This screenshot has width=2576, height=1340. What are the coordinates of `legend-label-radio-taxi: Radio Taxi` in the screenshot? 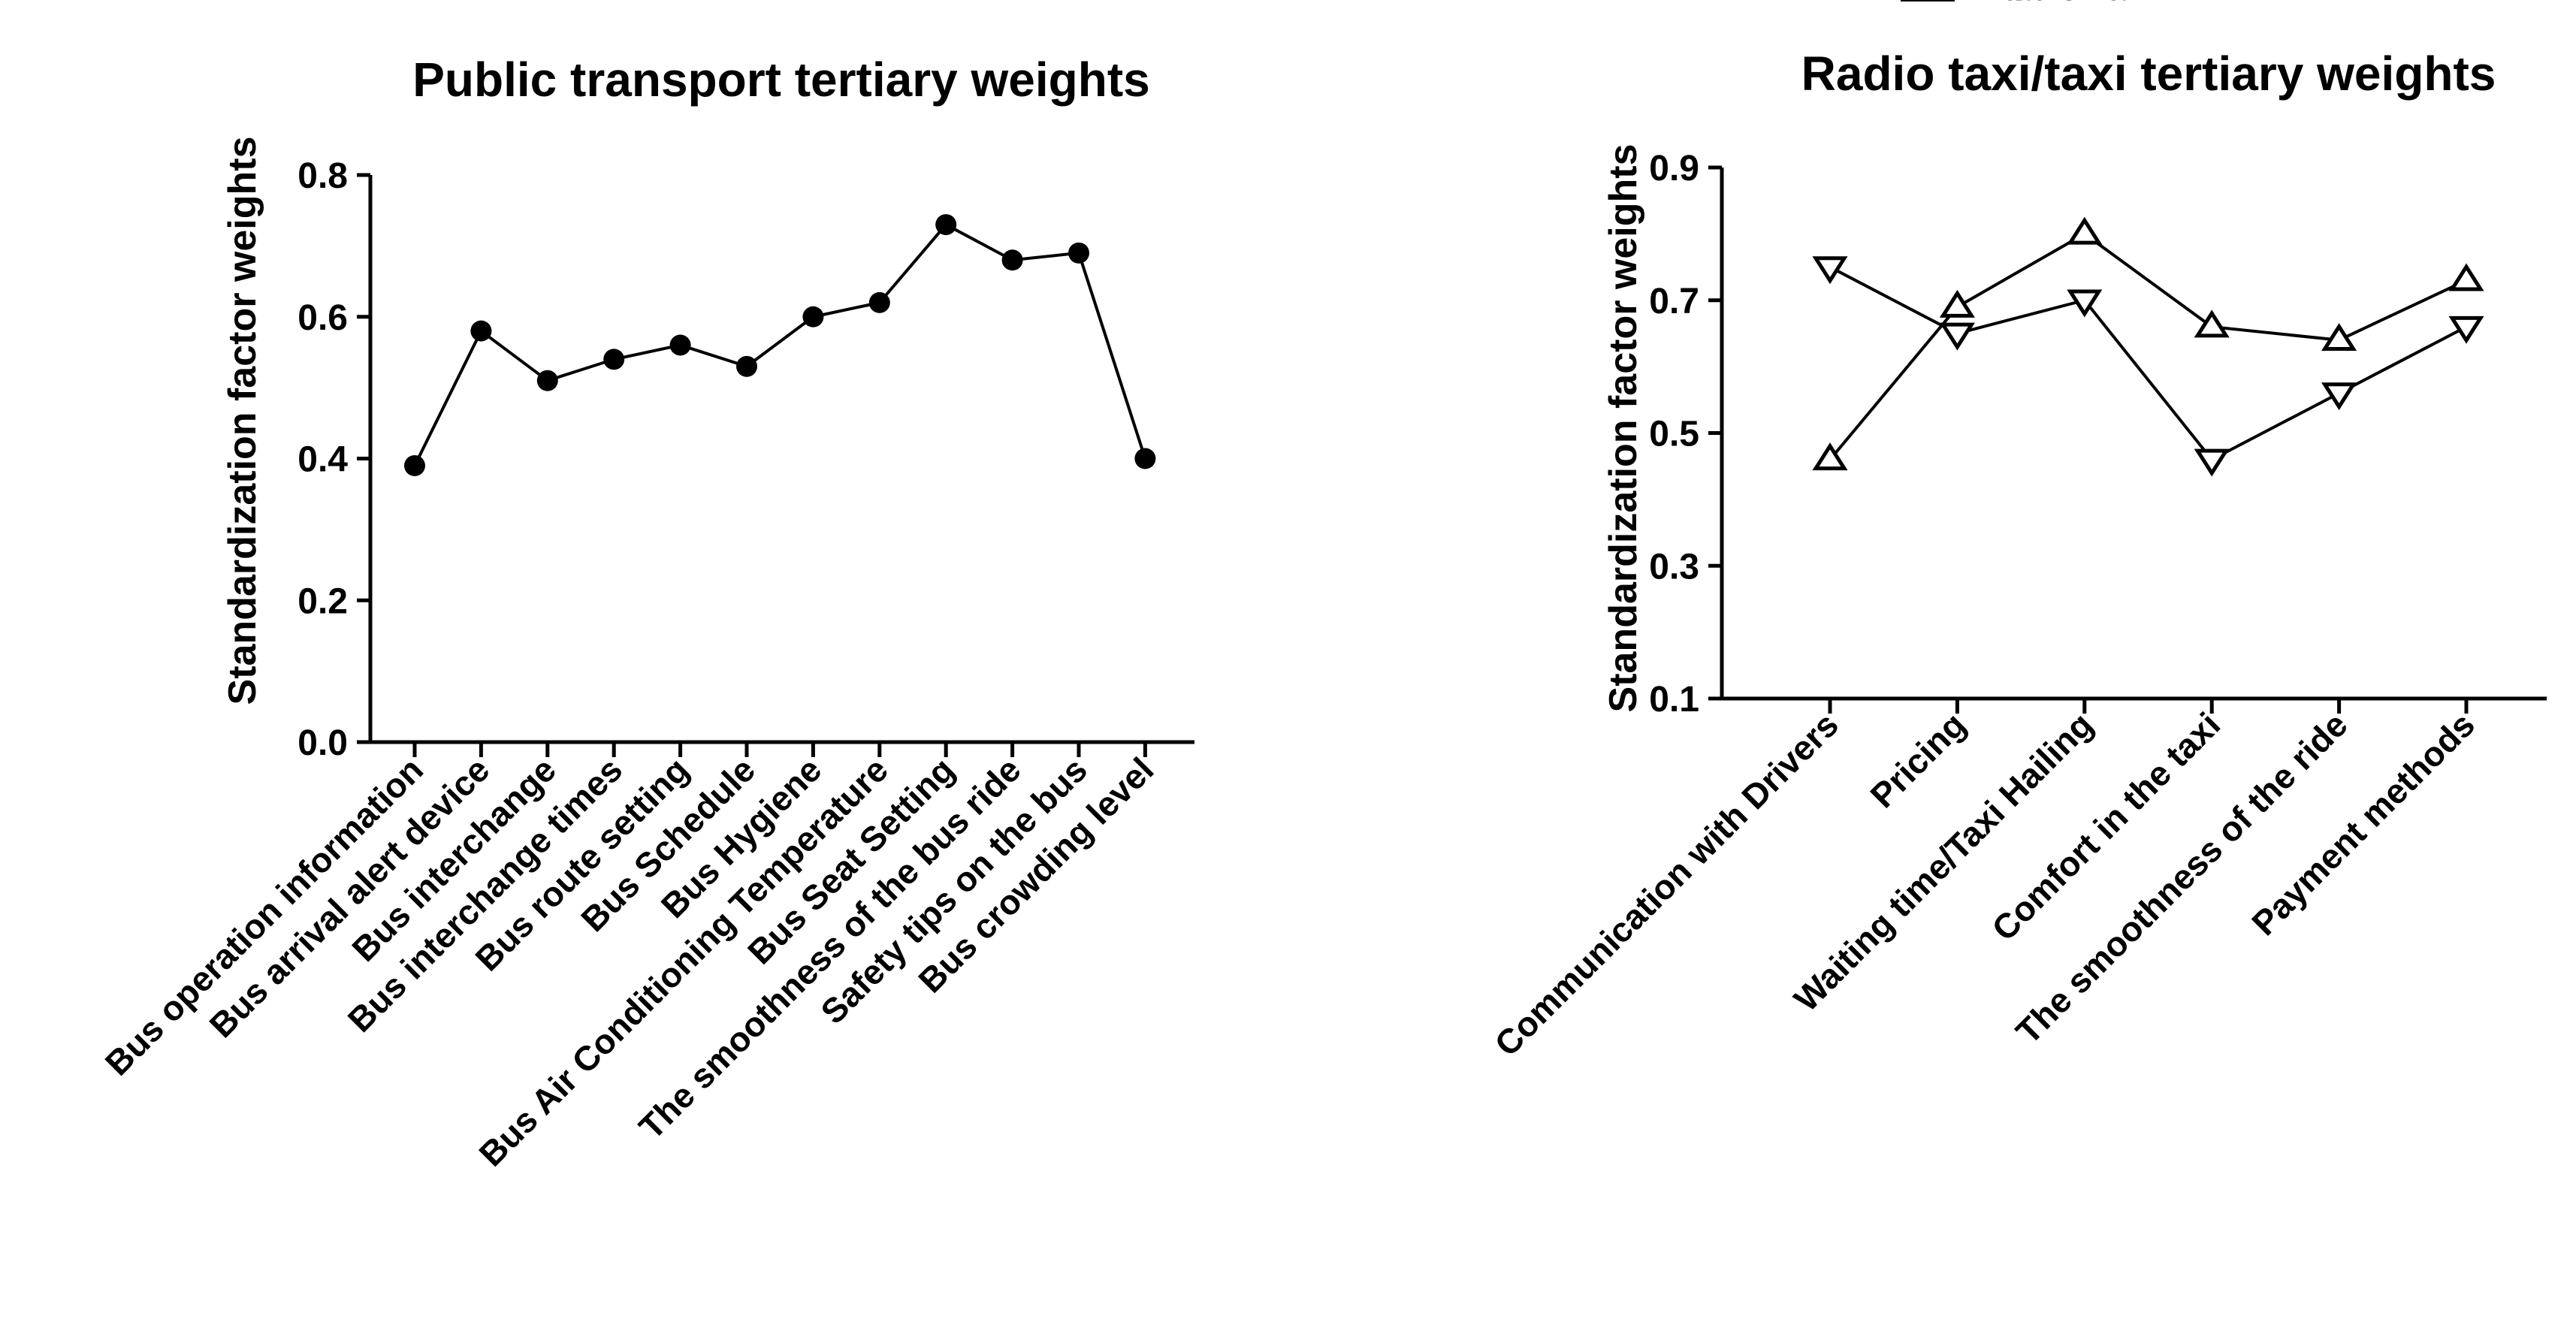 It's located at (2068, 4).